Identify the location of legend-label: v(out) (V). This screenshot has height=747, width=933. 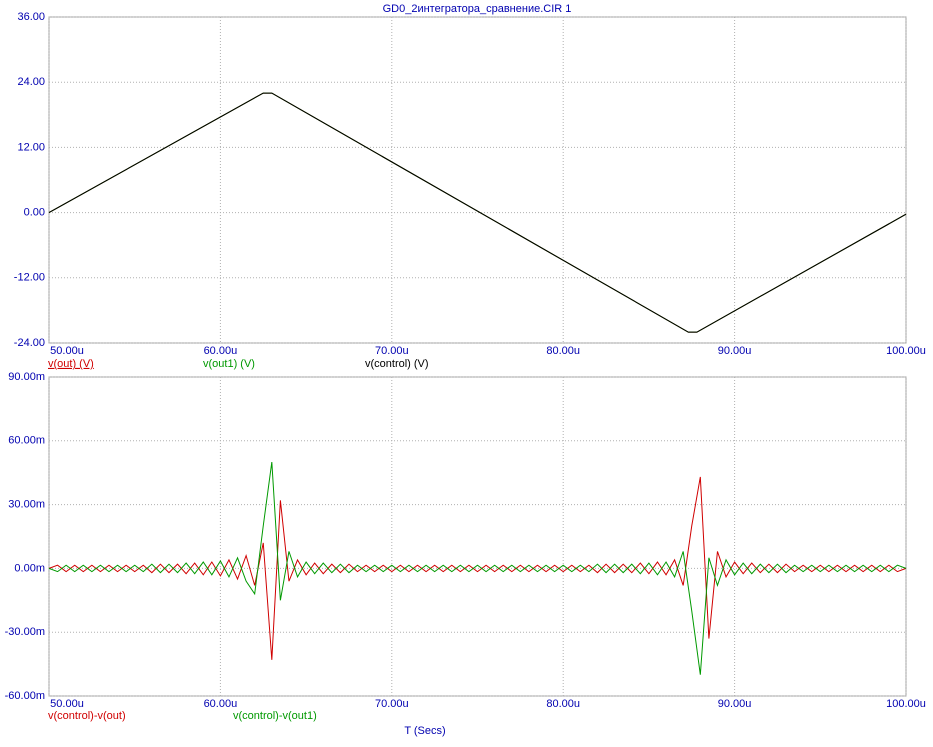
(71, 364).